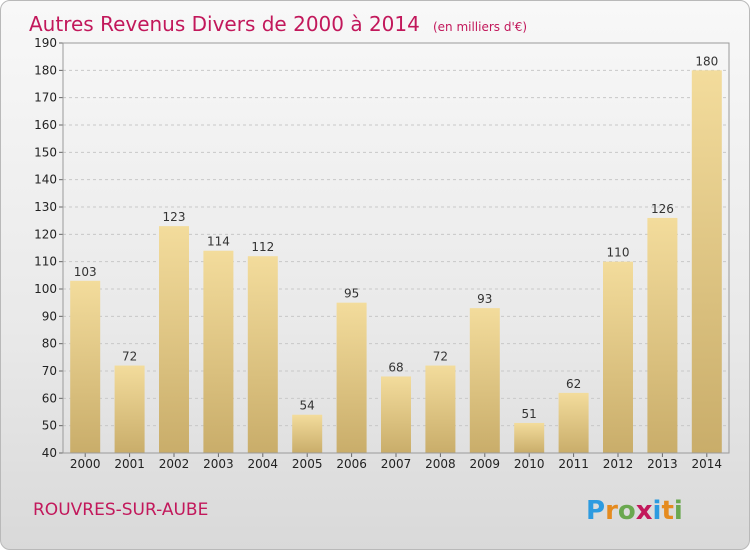 The height and width of the screenshot is (550, 750). I want to click on x-tick-label: 2002, so click(174, 464).